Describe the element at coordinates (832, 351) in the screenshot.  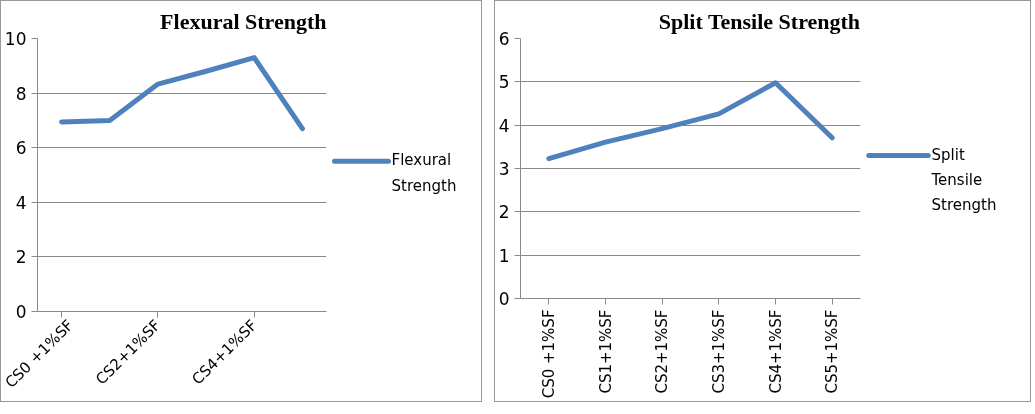
I see `x-tick-label: CS5+1%SF` at that location.